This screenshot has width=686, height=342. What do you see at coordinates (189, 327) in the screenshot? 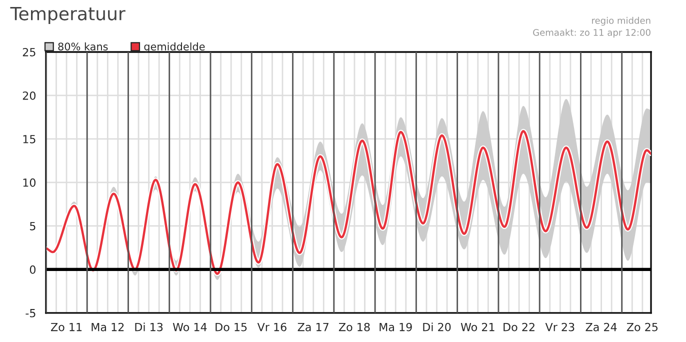
I see `x-tick-label: Wo 14` at bounding box center [189, 327].